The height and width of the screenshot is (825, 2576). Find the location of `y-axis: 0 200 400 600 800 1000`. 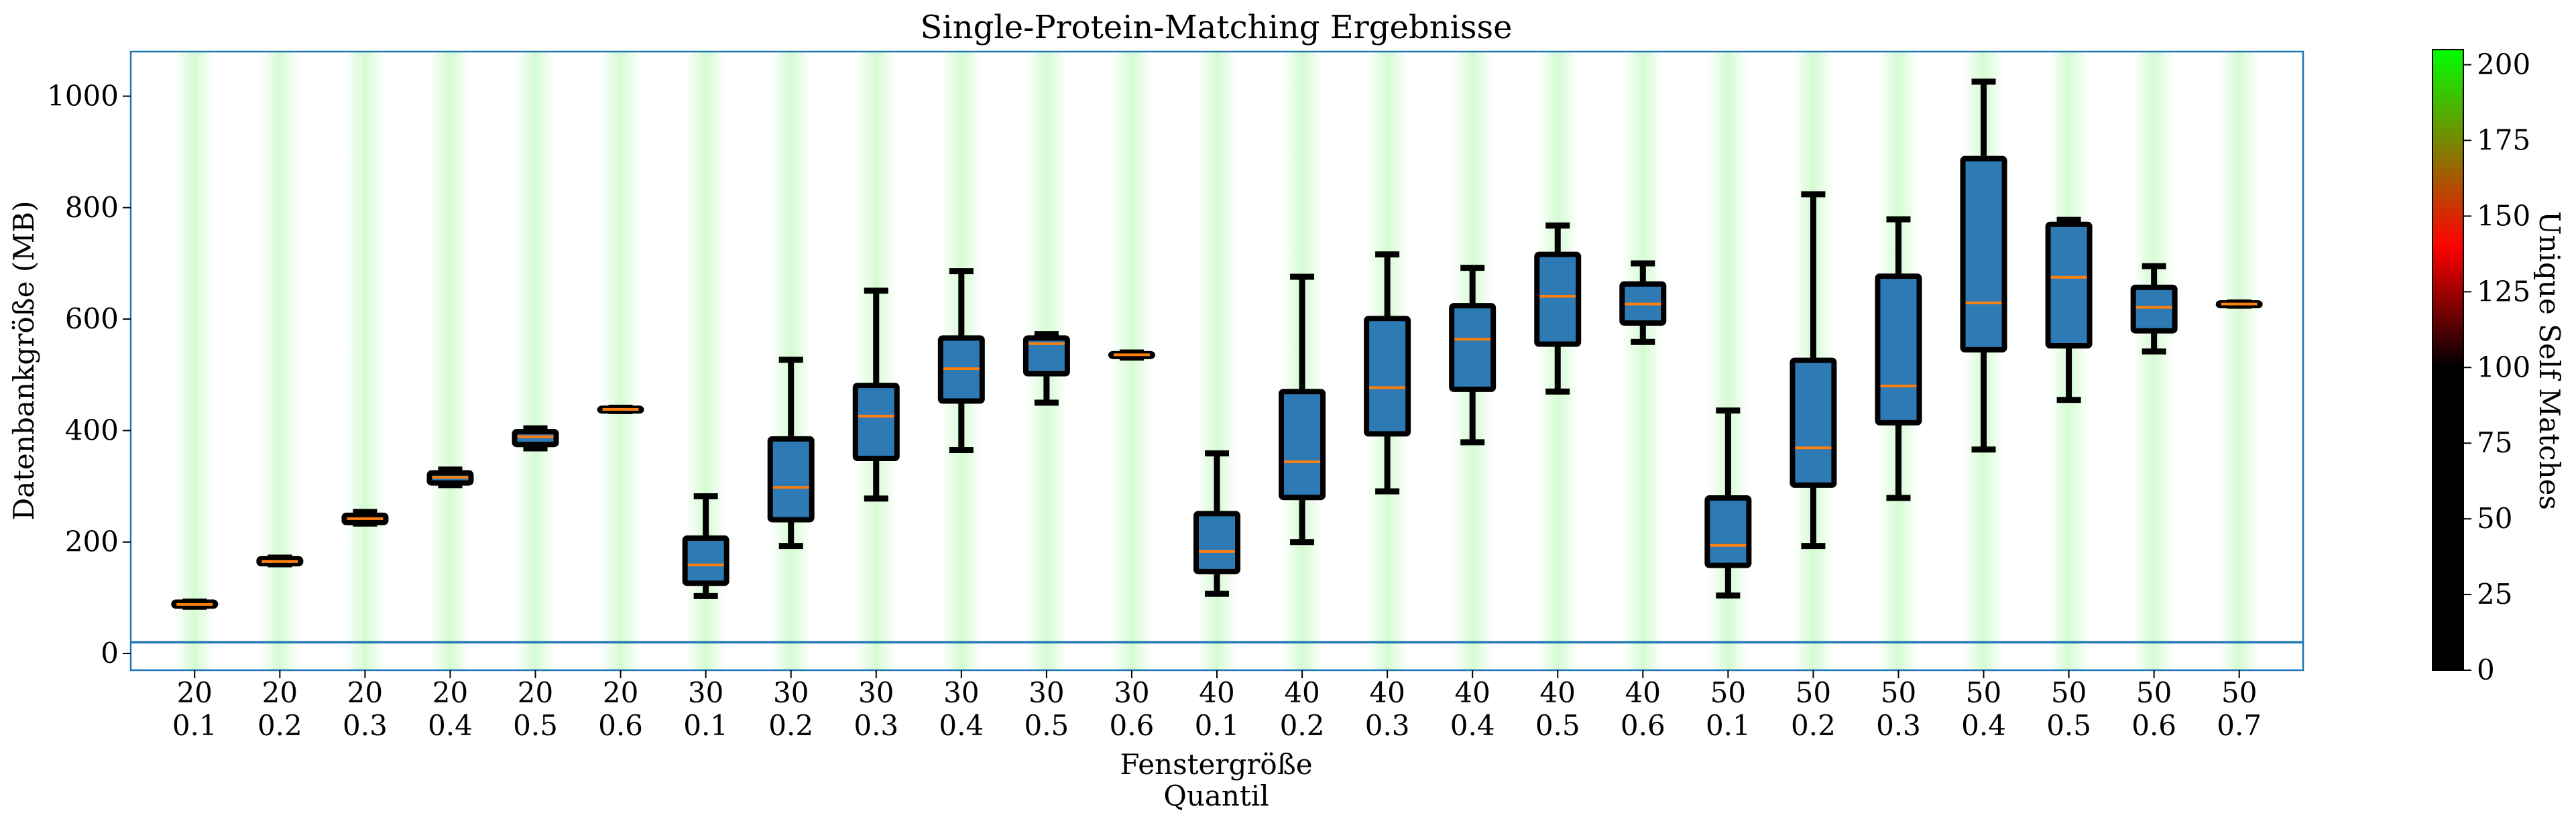

y-axis: 0 200 400 600 800 1000 is located at coordinates (89, 375).